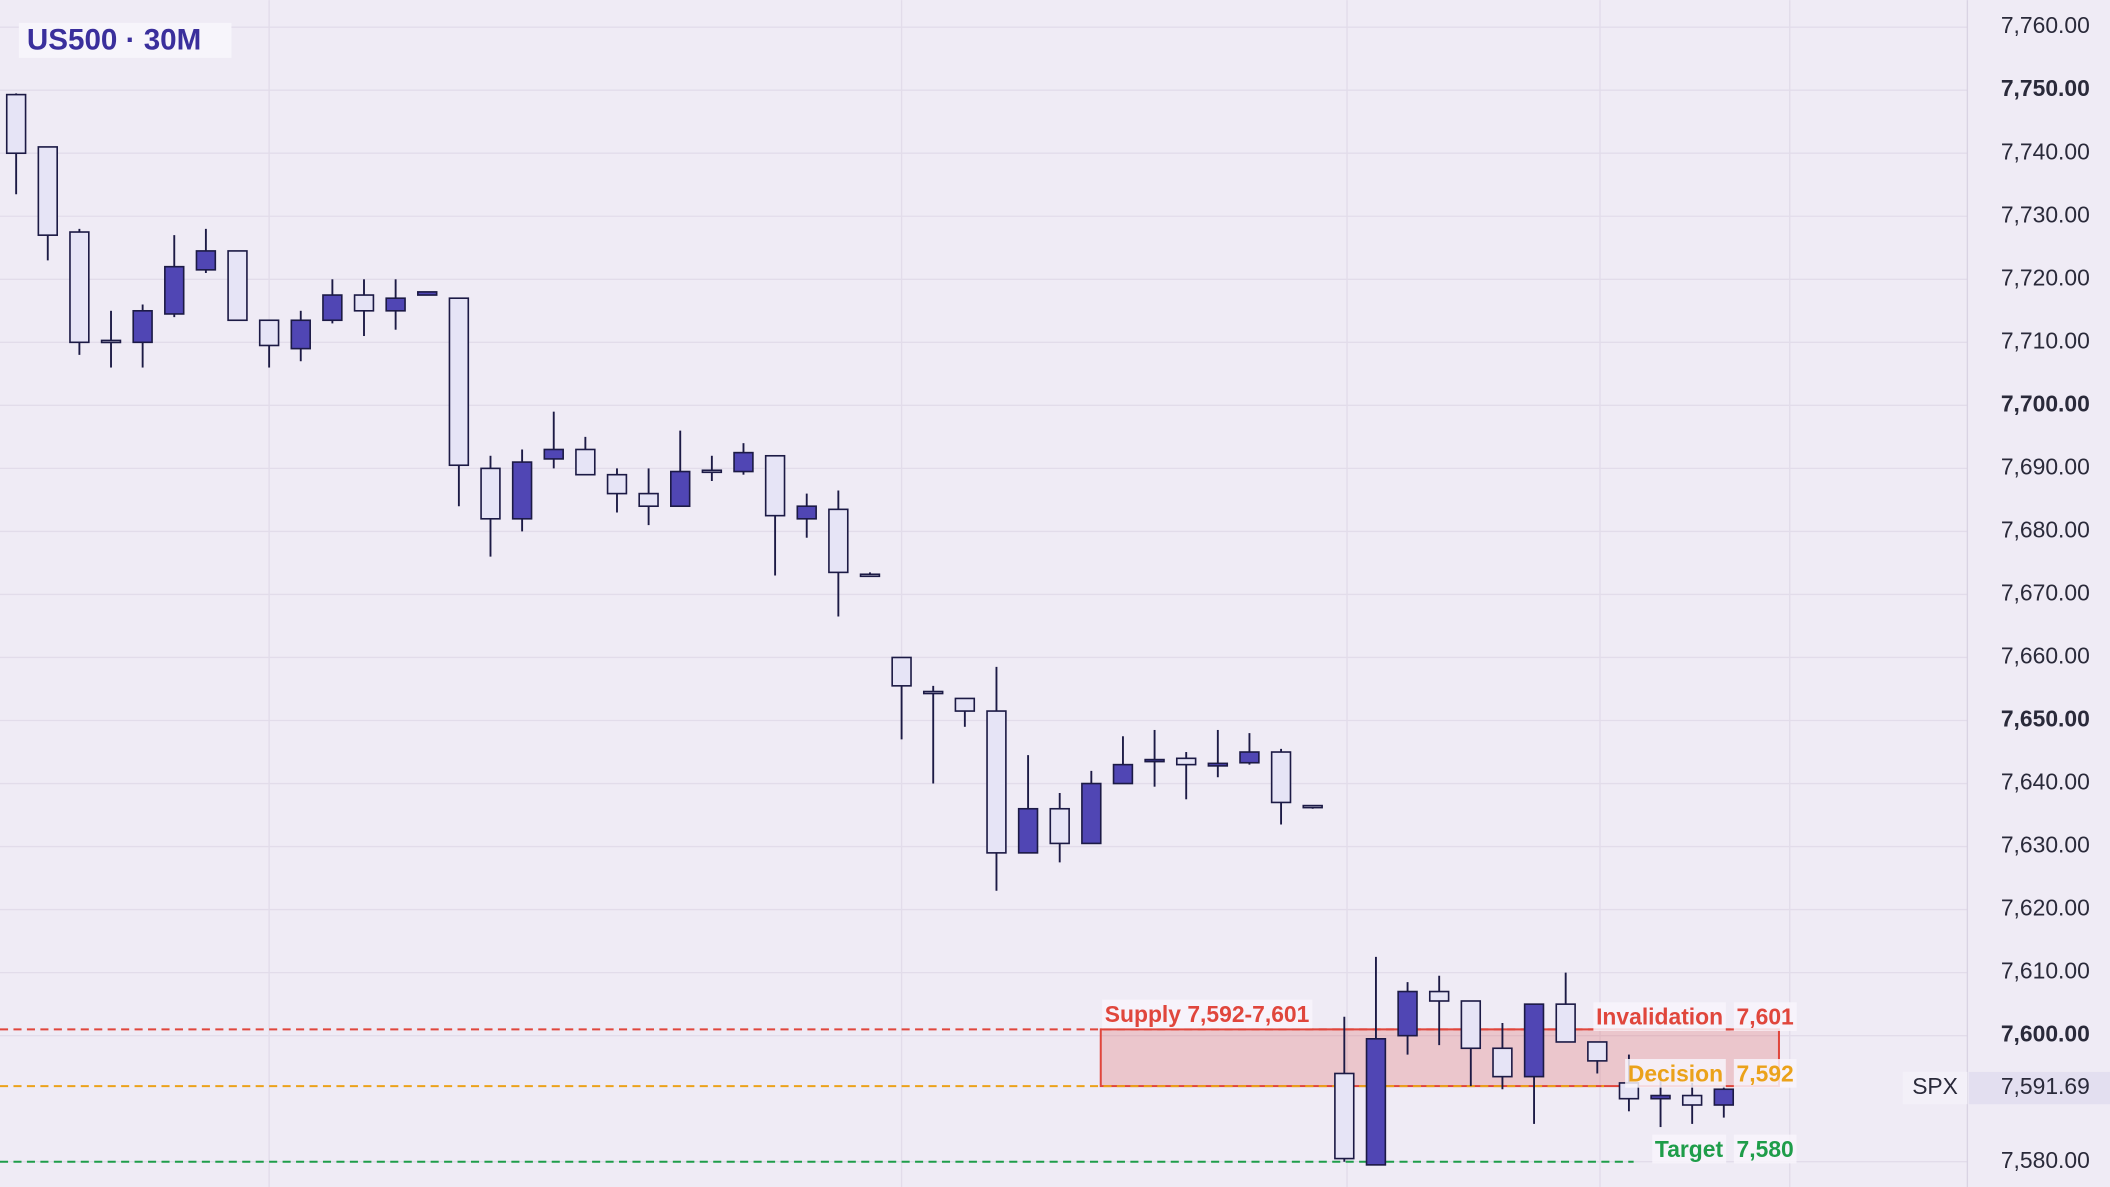 The height and width of the screenshot is (1187, 2110). Describe the element at coordinates (2045, 782) in the screenshot. I see `y-tick-label: 7,640.00` at that location.